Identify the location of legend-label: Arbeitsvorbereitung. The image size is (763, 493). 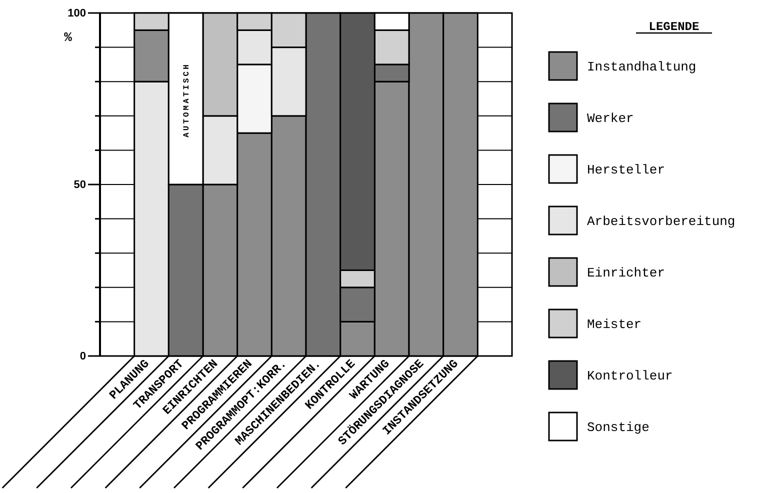
(661, 222).